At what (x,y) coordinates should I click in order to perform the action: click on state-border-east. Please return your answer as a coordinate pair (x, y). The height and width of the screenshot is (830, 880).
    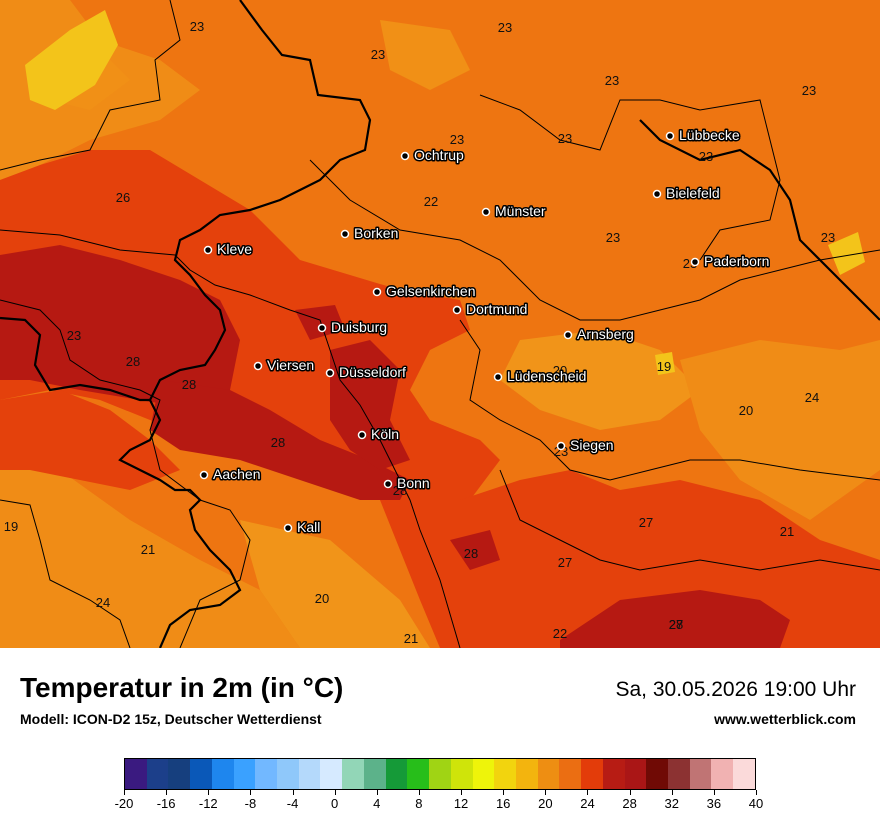
    Looking at the image, I should click on (759, 220).